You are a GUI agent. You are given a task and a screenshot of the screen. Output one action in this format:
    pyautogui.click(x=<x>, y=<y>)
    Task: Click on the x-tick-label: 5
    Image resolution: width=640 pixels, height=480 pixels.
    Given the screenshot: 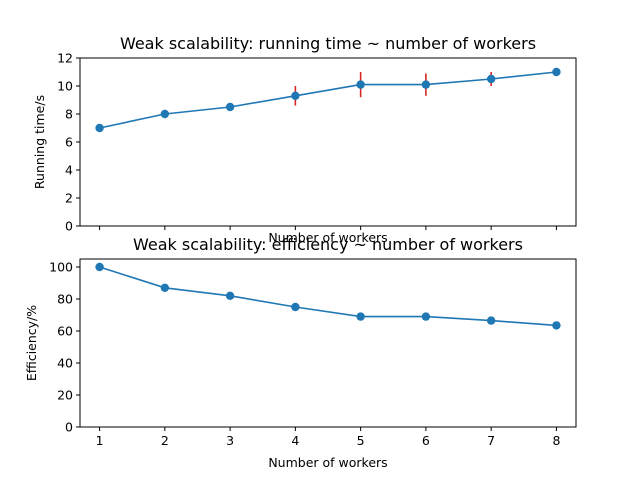 What is the action you would take?
    pyautogui.click(x=361, y=440)
    